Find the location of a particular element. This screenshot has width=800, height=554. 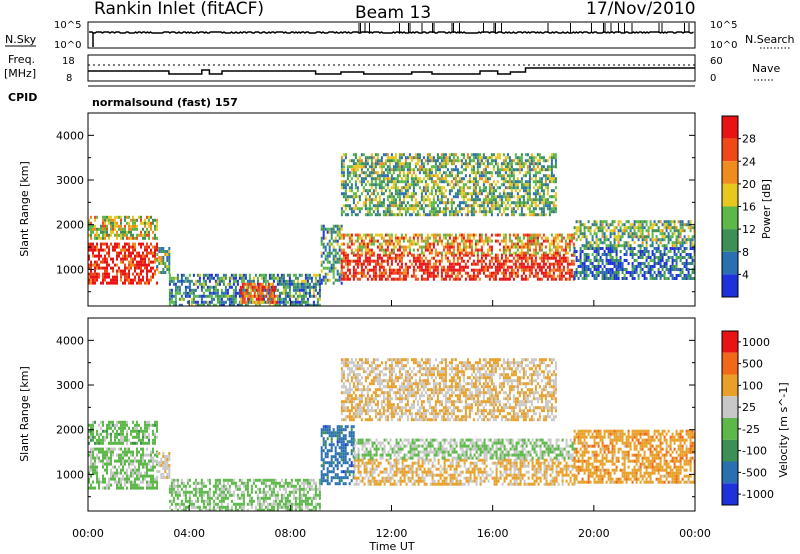

freq-panel: Freq. [MHz] 18 8 60 0 Nave is located at coordinates (392, 68).